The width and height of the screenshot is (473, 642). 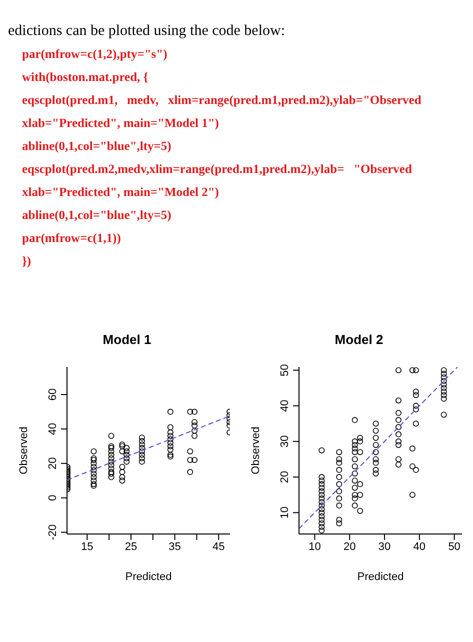 I want to click on text: xlab="Predicted", main="Model 1"), so click(x=120, y=123).